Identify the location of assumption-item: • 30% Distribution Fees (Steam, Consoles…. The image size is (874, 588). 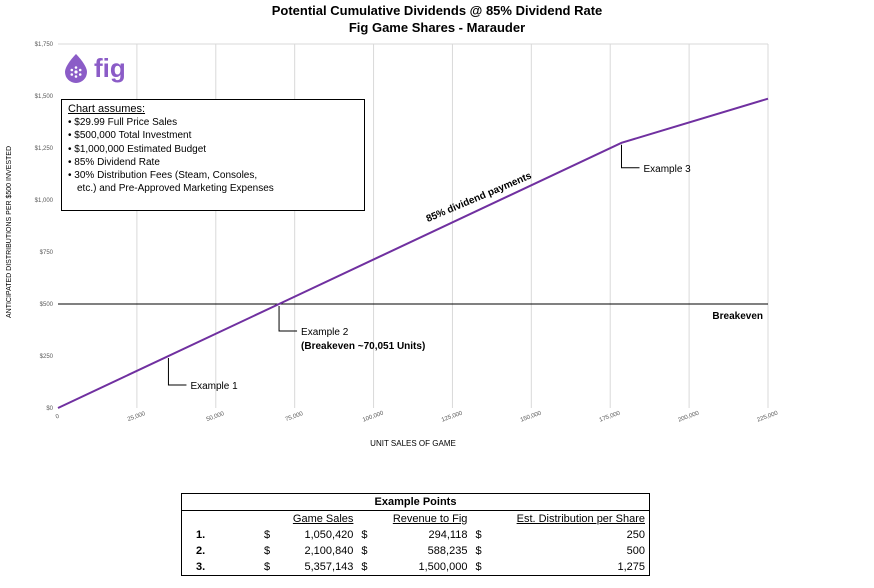
(163, 176).